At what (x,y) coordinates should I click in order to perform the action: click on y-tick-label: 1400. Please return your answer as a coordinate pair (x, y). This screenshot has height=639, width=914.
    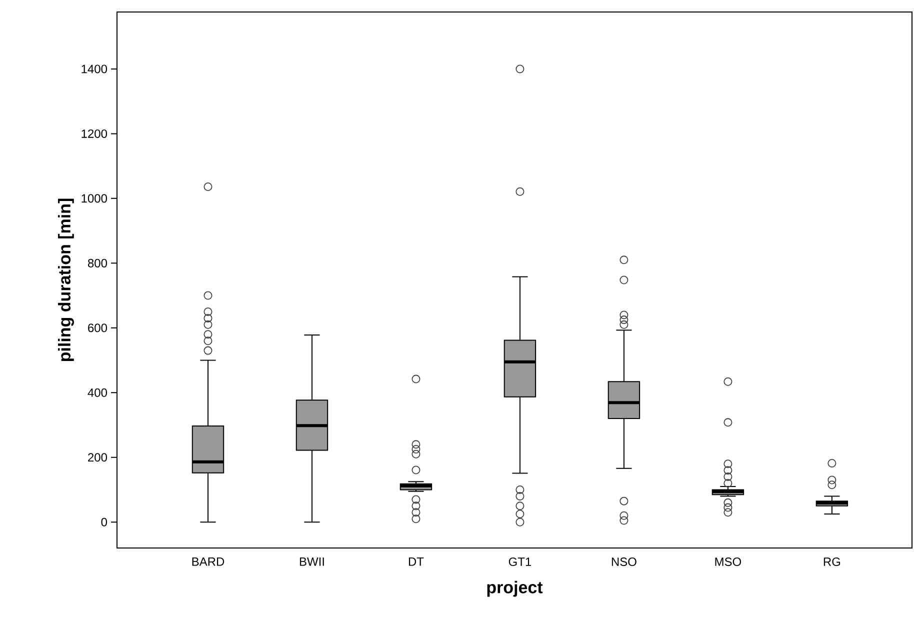
    Looking at the image, I should click on (95, 69).